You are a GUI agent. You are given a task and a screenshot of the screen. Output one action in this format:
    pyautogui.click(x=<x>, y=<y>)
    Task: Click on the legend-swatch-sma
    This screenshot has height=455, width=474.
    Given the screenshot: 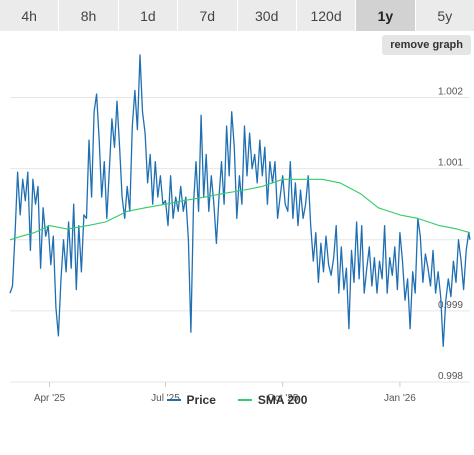 What is the action you would take?
    pyautogui.click(x=244, y=400)
    